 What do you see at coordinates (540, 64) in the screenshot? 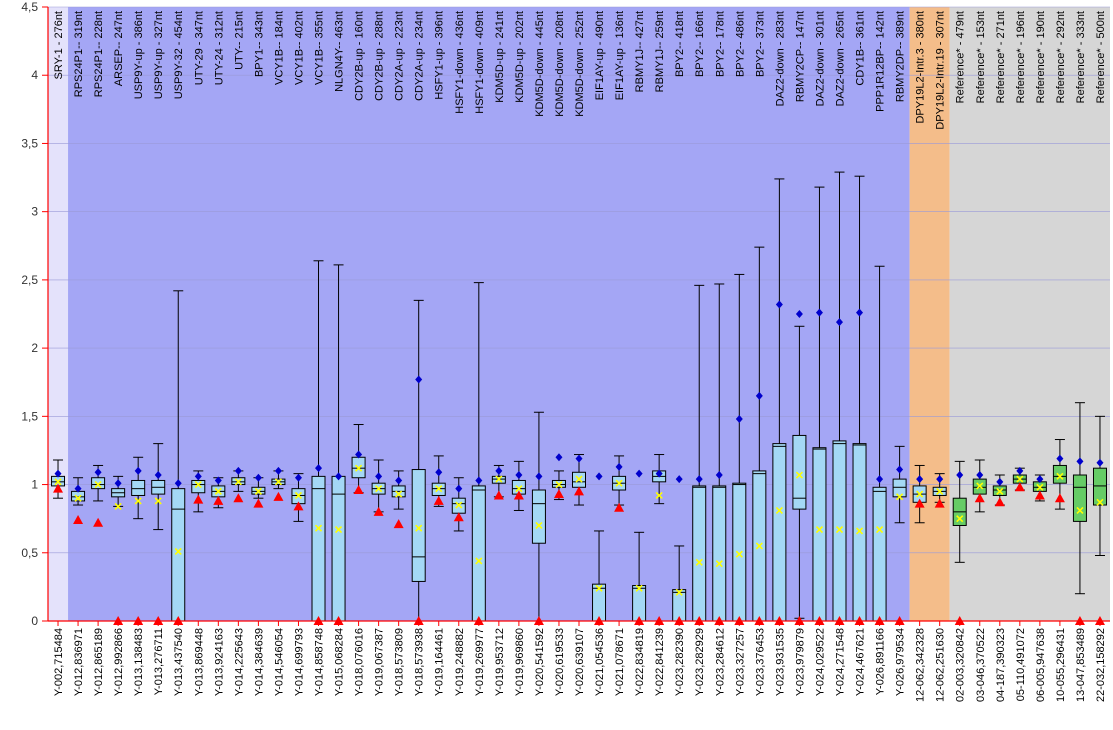
I see `probe-label: KDM5D-down - 445nt` at bounding box center [540, 64].